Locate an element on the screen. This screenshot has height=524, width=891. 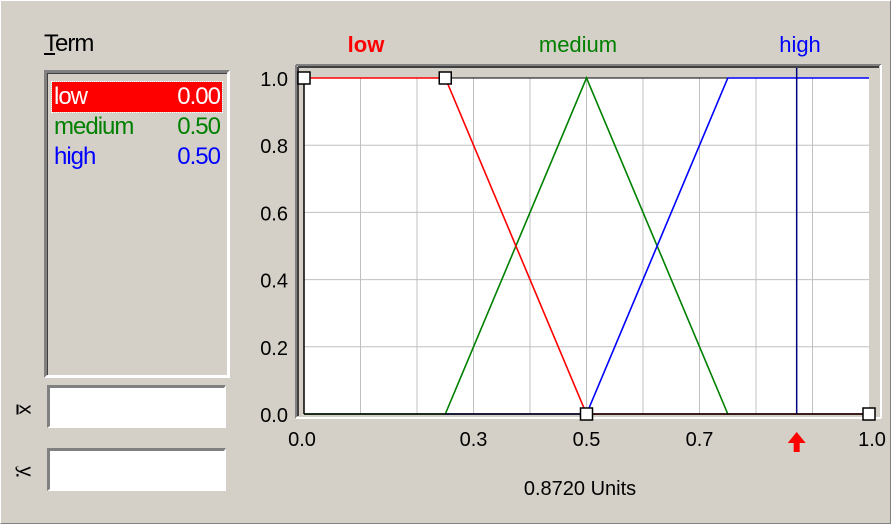
x-field is located at coordinates (136, 406).